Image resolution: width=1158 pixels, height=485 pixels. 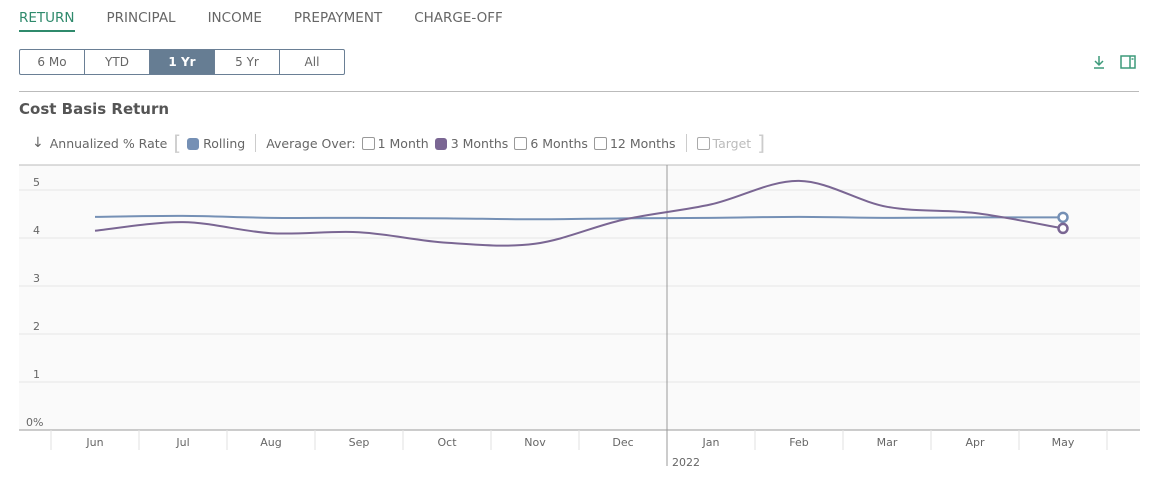 What do you see at coordinates (359, 442) in the screenshot?
I see `x-tick-label: Sep` at bounding box center [359, 442].